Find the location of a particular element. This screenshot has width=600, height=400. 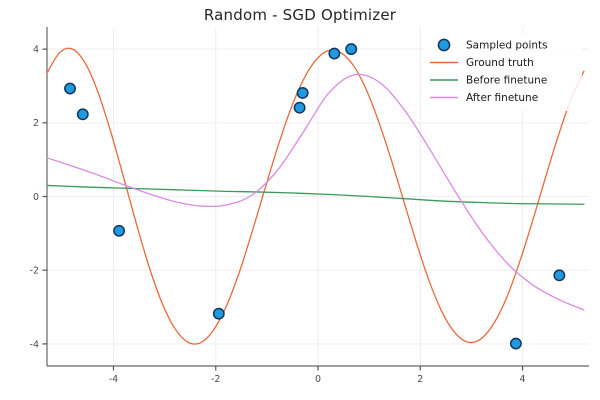

y-tick-label: -4 is located at coordinates (34, 344).